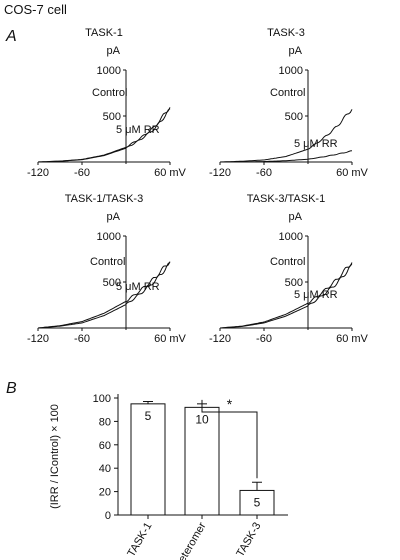 The width and height of the screenshot is (400, 560). What do you see at coordinates (55, 456) in the screenshot?
I see `bar-y-axis-label: (IRR / IControl) × 100` at bounding box center [55, 456].